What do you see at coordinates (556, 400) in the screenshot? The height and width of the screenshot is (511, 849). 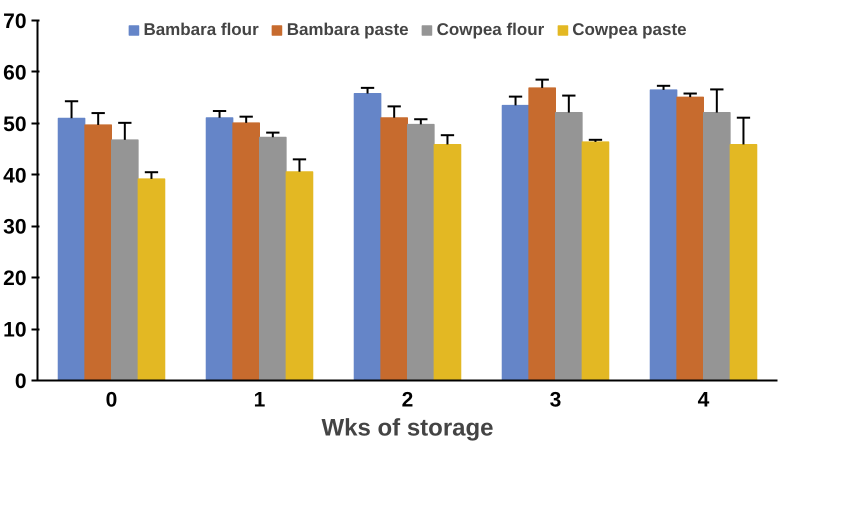 I see `x-tick-label: 3` at bounding box center [556, 400].